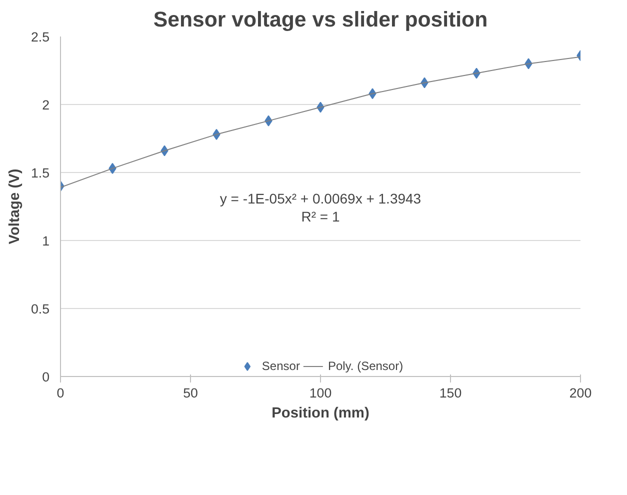  I want to click on y-axis-title: Voltage (V), so click(14, 206).